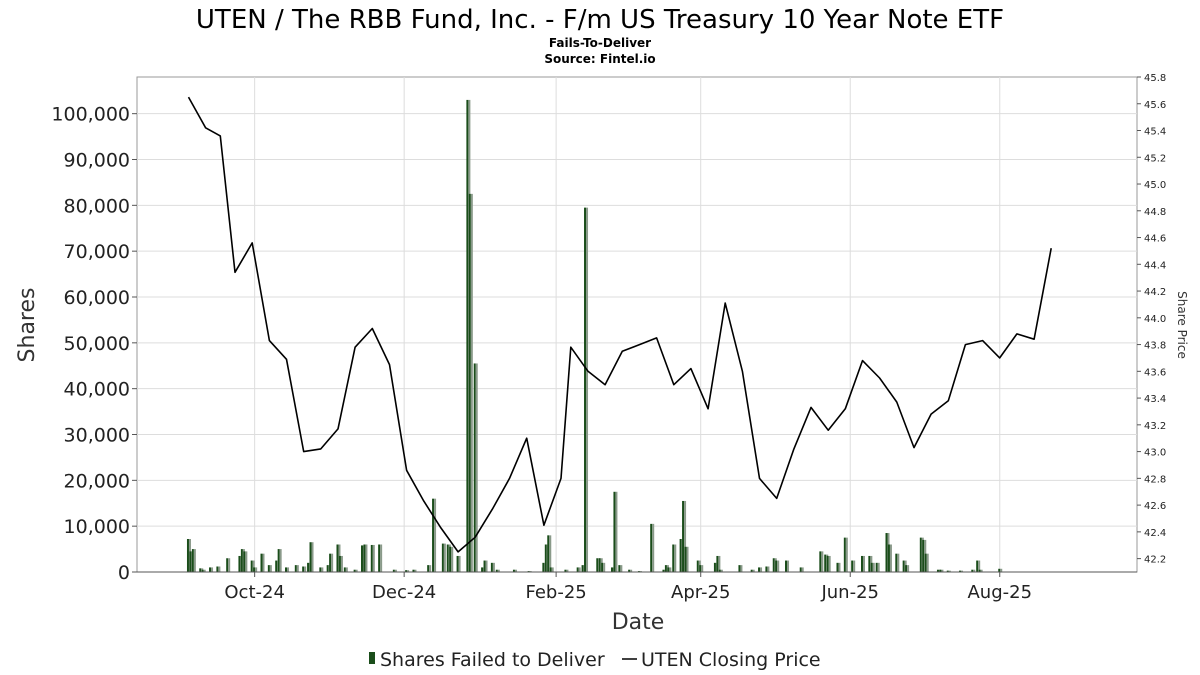  I want to click on y2-tick-label: 42.6, so click(1155, 506).